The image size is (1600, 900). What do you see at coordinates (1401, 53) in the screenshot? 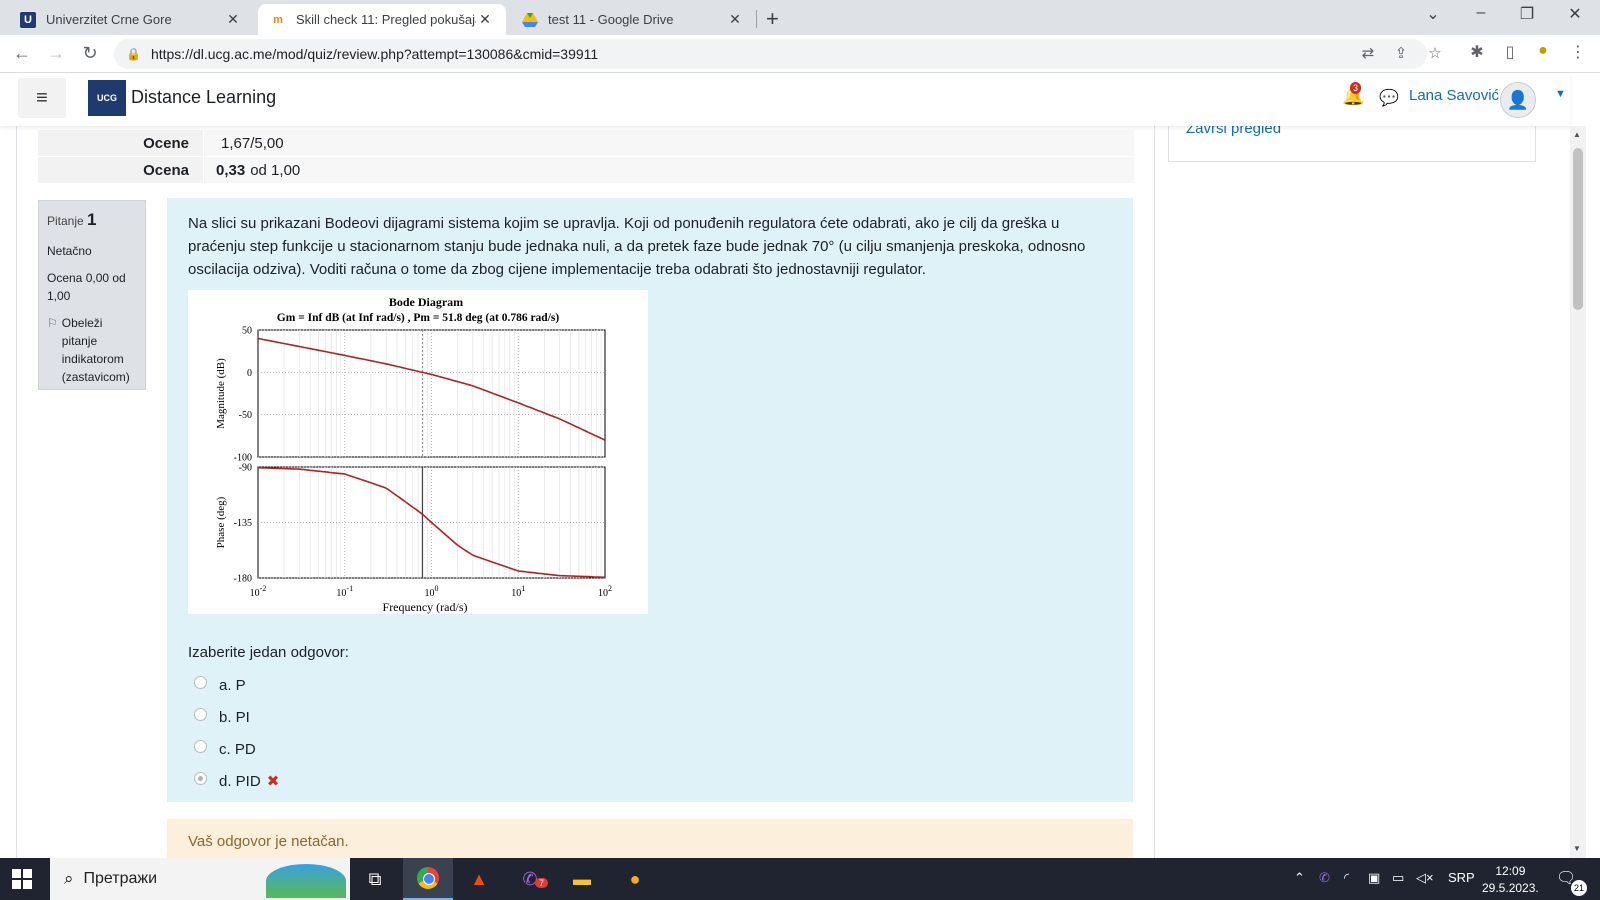
I see `share-icon: ⇪` at bounding box center [1401, 53].